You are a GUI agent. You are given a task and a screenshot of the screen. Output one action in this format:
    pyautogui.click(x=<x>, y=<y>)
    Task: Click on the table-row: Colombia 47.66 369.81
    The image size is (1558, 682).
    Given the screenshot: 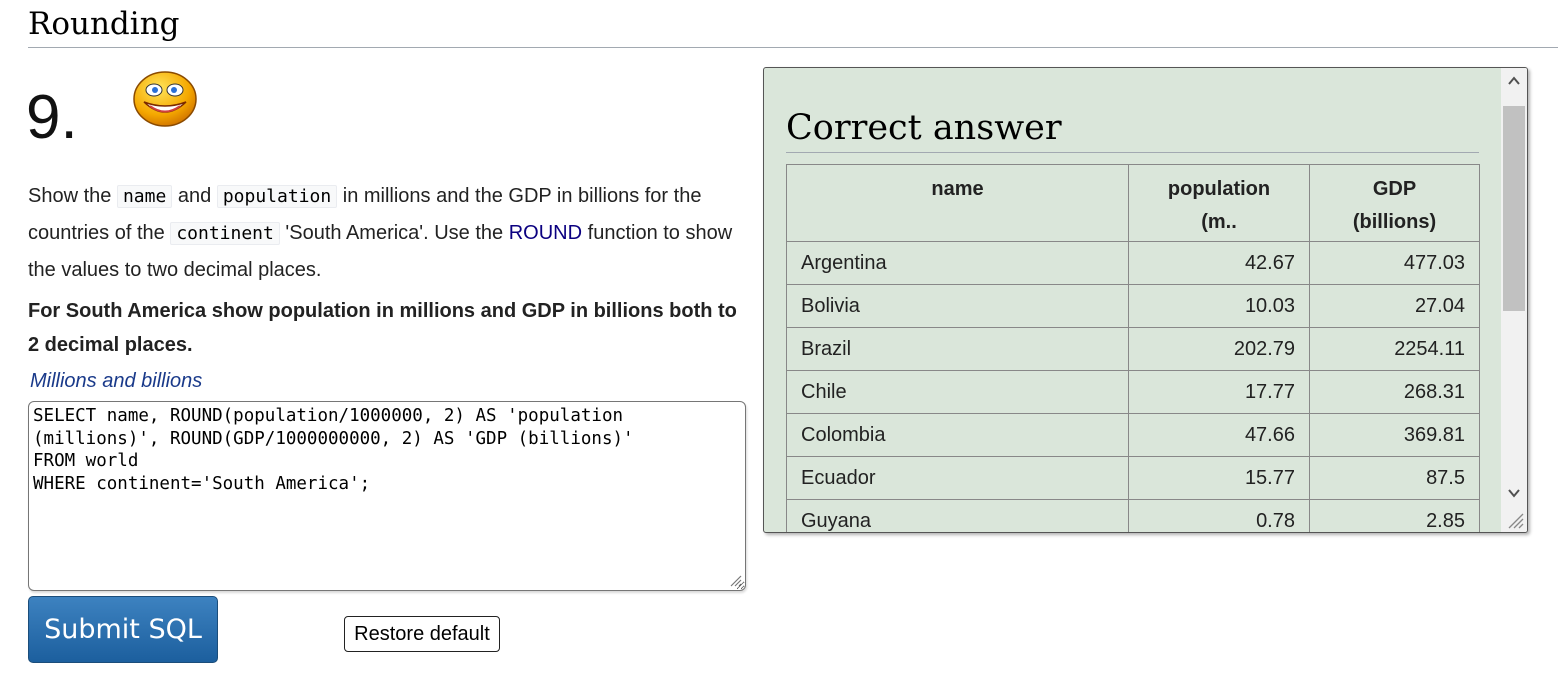 What is the action you would take?
    pyautogui.click(x=1133, y=435)
    